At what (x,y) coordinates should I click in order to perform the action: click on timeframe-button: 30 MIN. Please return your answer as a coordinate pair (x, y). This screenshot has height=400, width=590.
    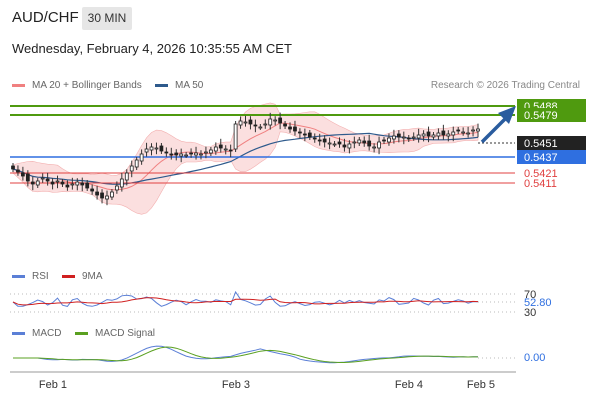
    Looking at the image, I should click on (107, 18).